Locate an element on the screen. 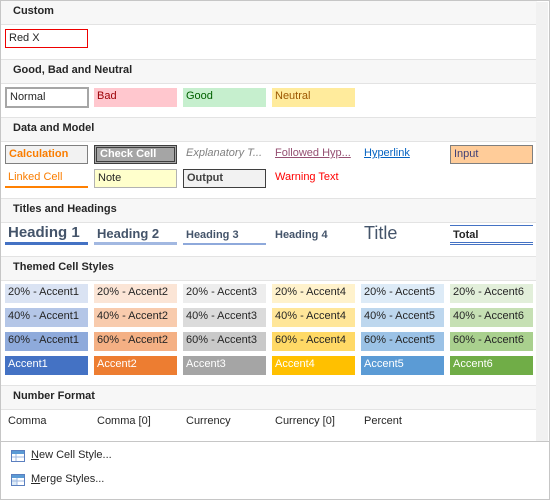 This screenshot has width=550, height=500. style-label: 20% - Accent4 is located at coordinates (310, 292).